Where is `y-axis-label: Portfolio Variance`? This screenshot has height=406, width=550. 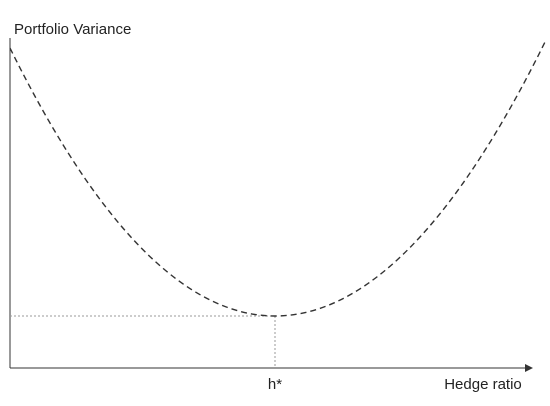 y-axis-label: Portfolio Variance is located at coordinates (72, 29).